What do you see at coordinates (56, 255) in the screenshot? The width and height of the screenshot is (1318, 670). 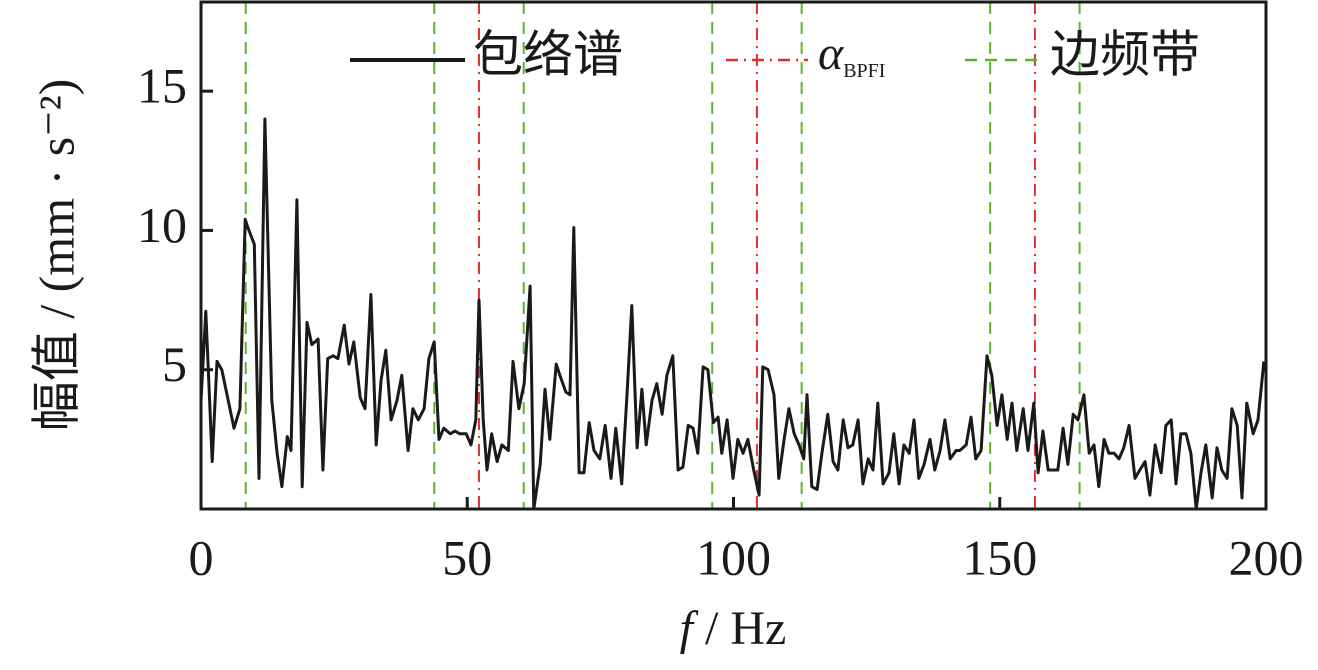 I see `y-axis-label: 幅值 / (mm · s⁻²)` at bounding box center [56, 255].